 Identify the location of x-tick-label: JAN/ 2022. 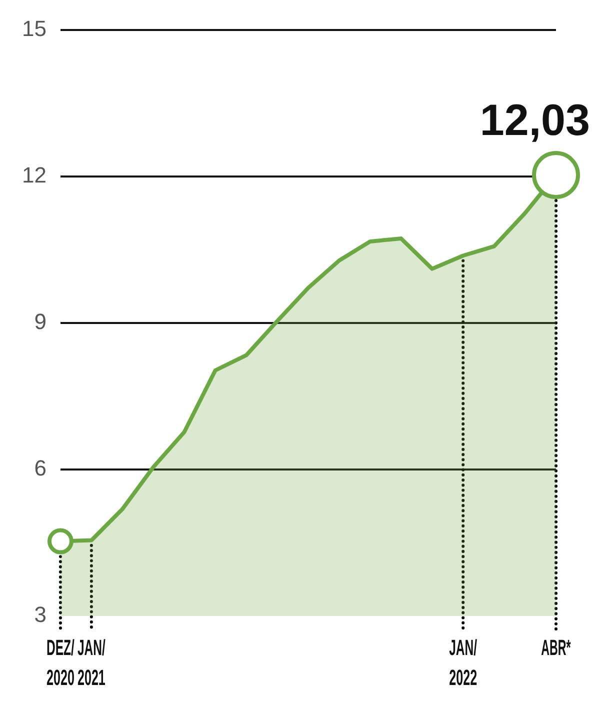
(463, 662).